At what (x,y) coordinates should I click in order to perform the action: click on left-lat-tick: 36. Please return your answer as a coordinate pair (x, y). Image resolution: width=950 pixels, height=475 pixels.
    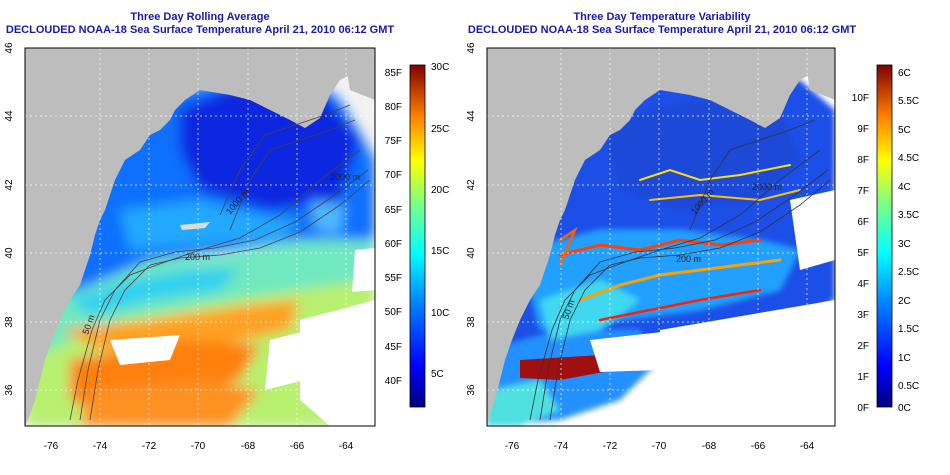
    Looking at the image, I should click on (9, 390).